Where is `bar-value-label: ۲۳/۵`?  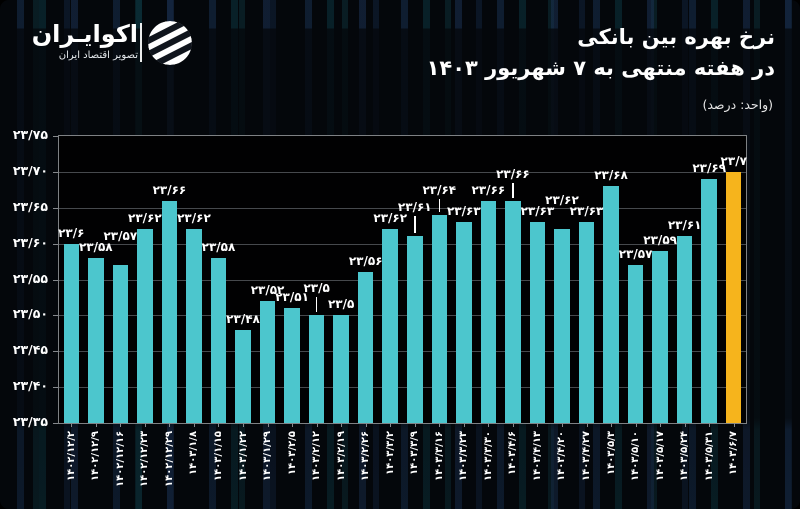
bar-value-label: ۲۳/۵ is located at coordinates (316, 288).